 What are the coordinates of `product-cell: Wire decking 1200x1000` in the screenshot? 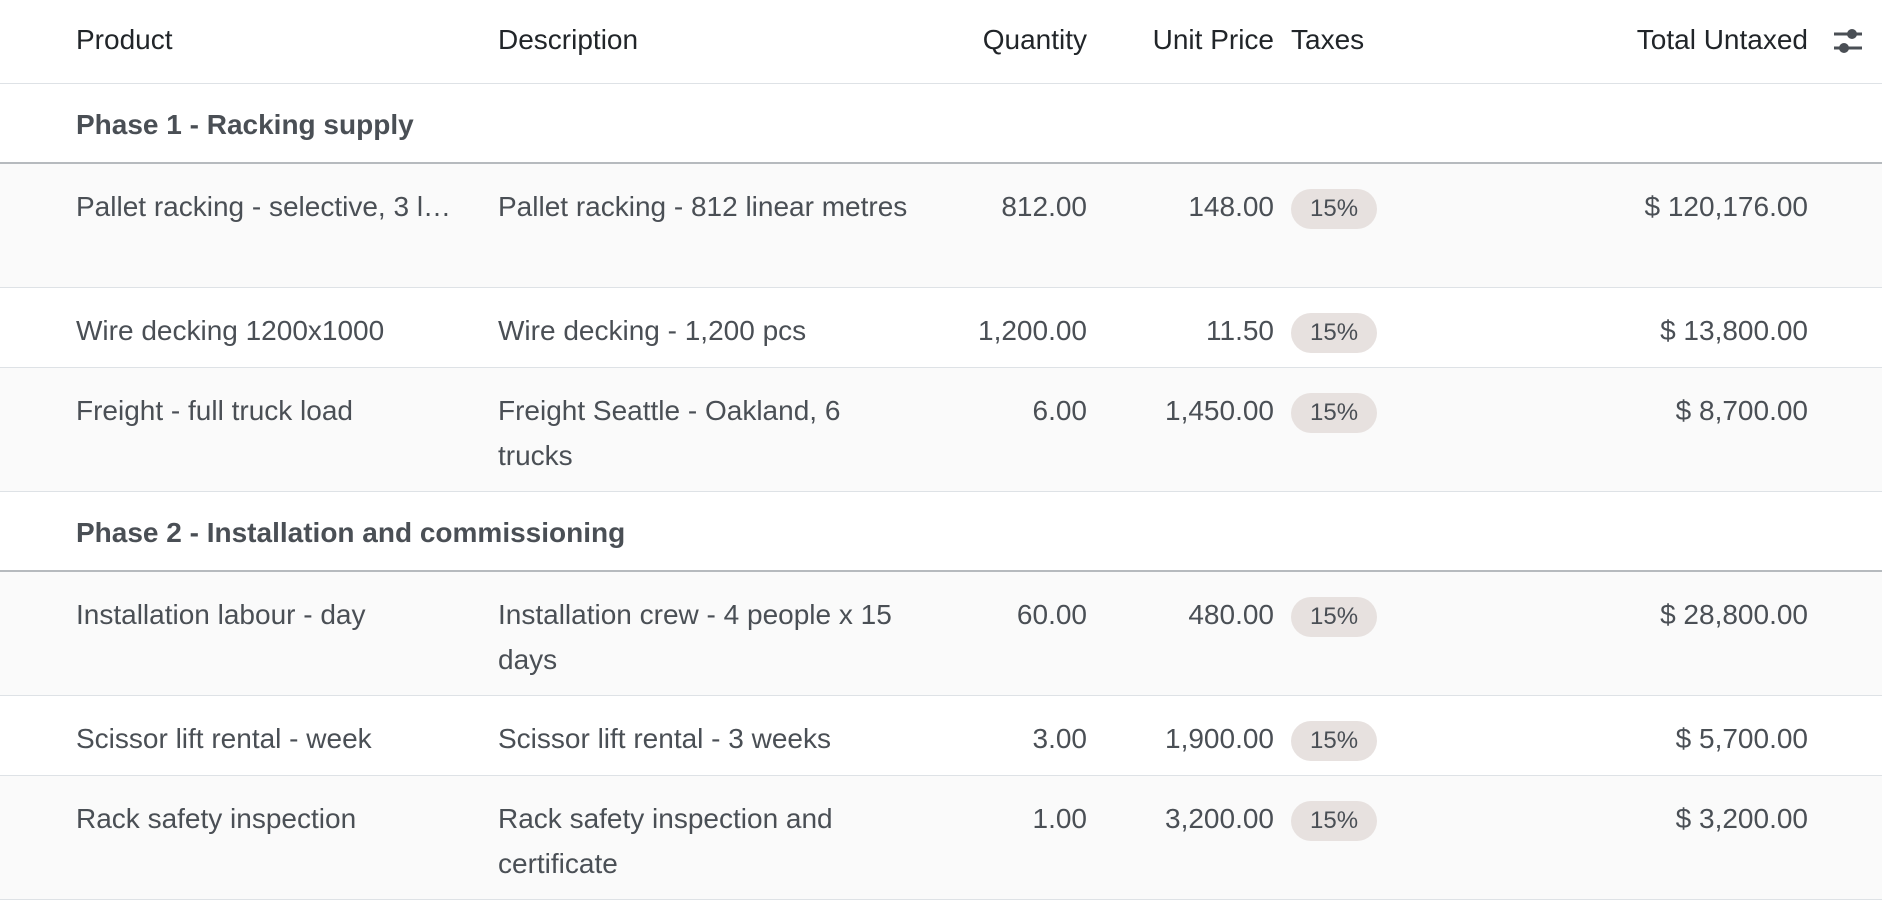 It's located at (230, 330).